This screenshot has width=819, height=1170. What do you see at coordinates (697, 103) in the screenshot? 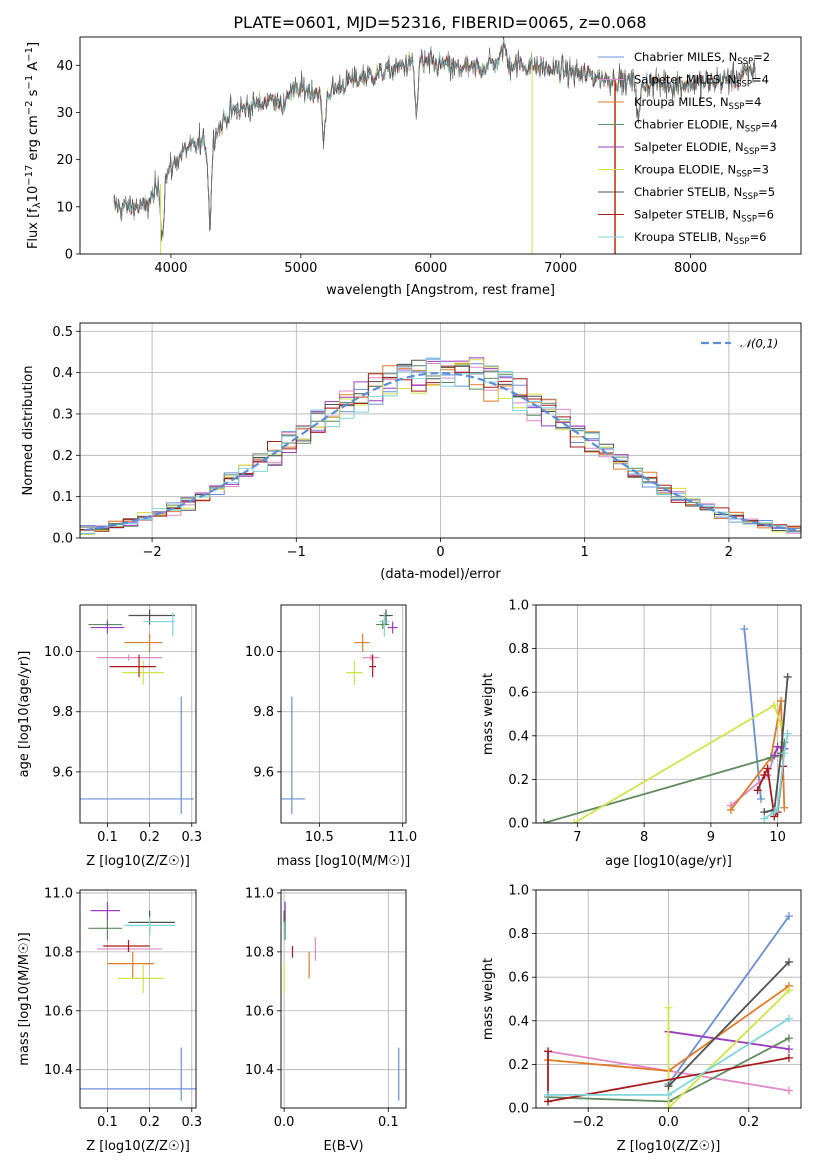
I see `legend-label: Kroupa MILES, NSSP=4` at bounding box center [697, 103].